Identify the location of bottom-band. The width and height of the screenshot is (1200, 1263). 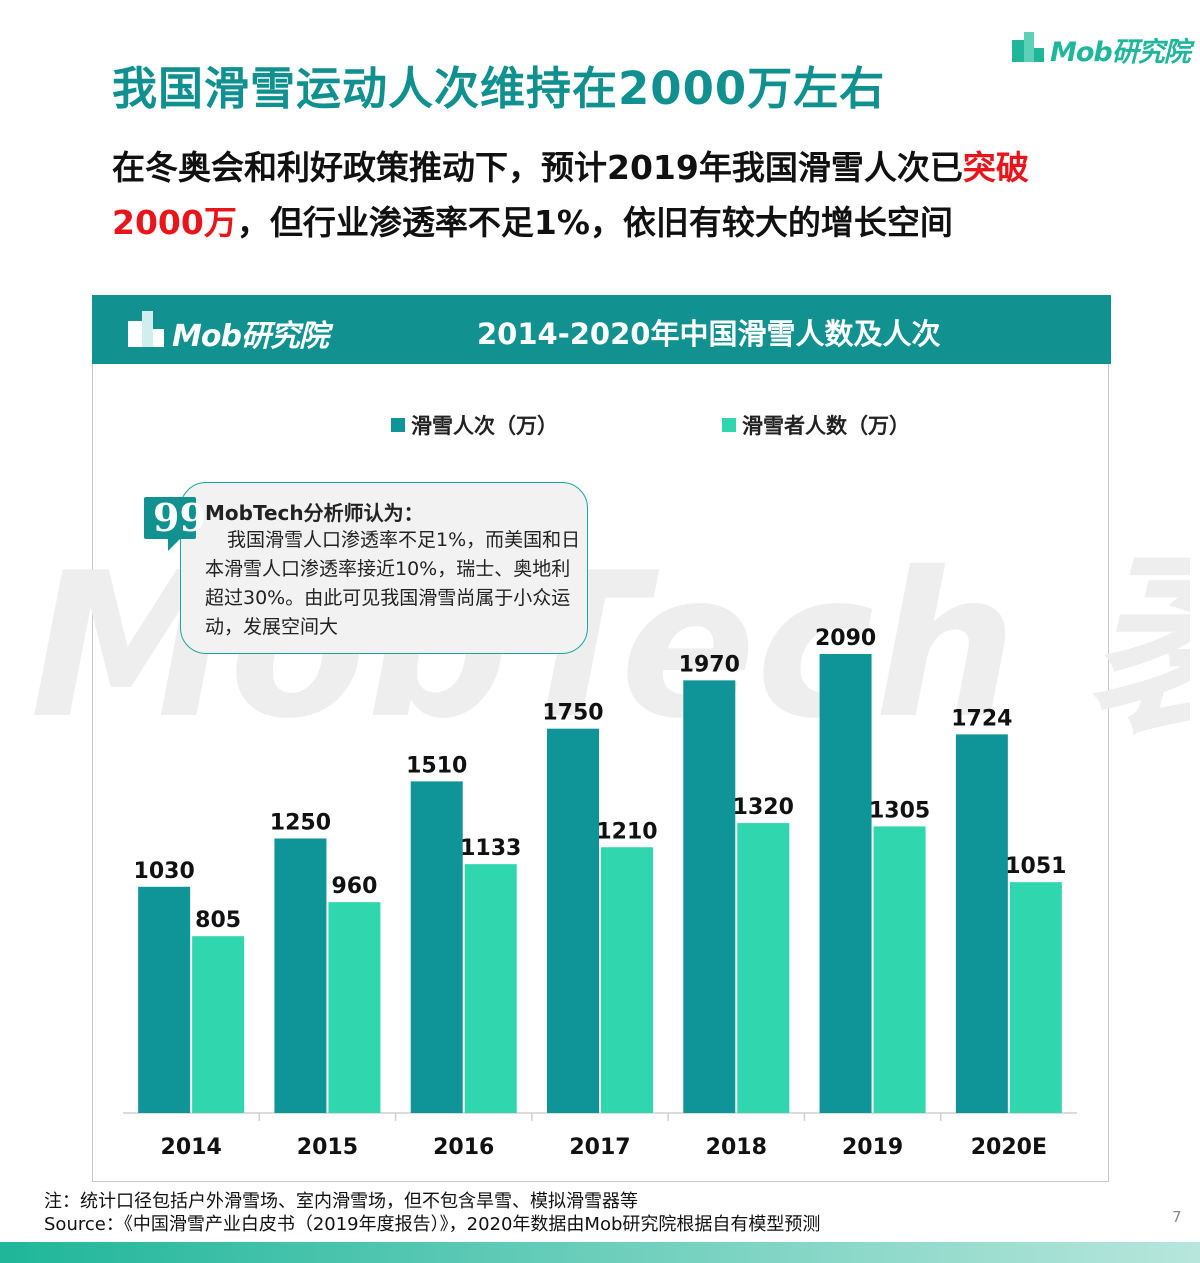
(600, 1252).